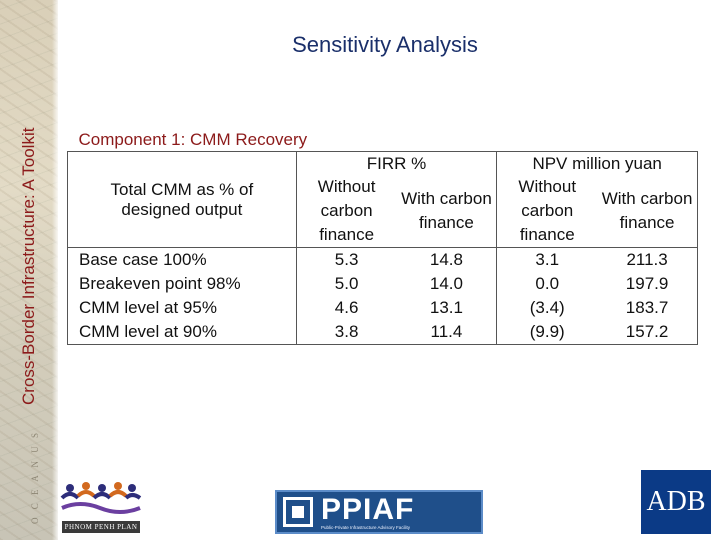 This screenshot has height=540, width=720. I want to click on cell-npv-with: 157.2, so click(648, 332).